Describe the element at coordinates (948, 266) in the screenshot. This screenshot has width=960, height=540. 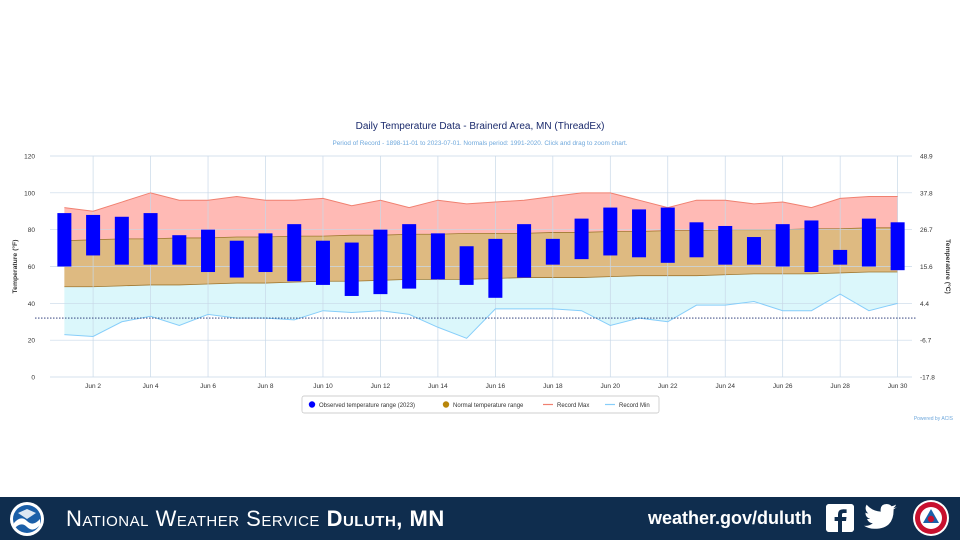
I see `y-right-axis-label: Temperature (°C)` at that location.